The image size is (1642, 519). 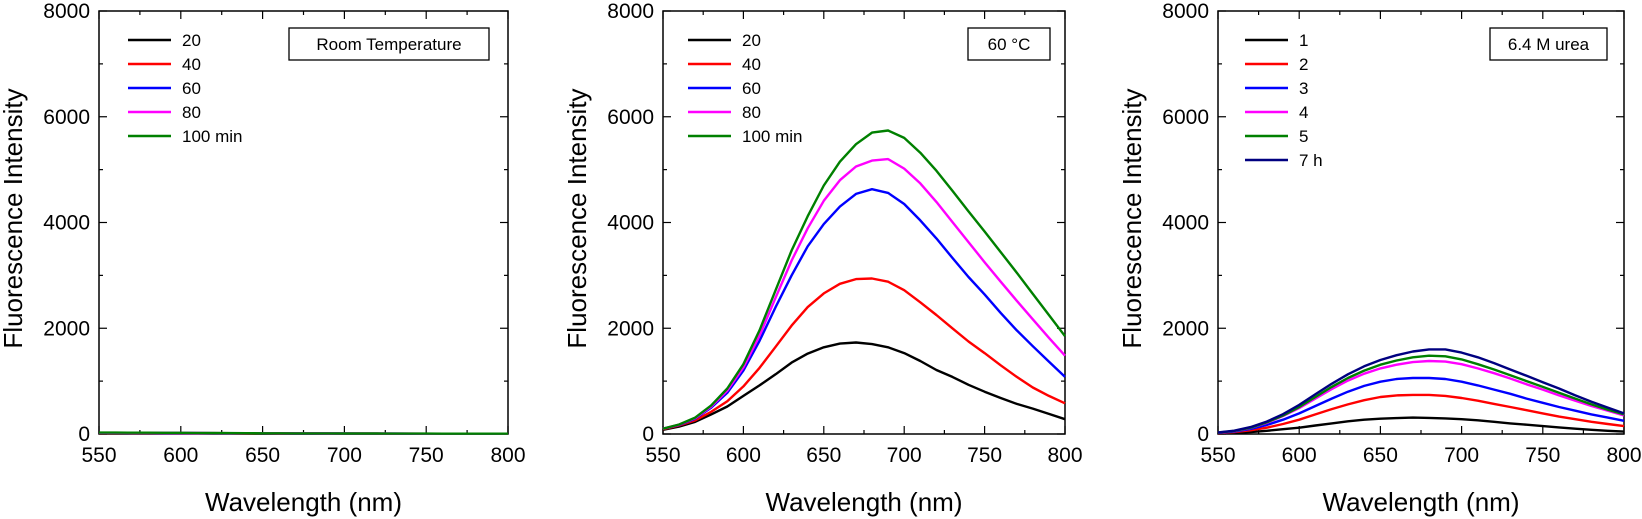 What do you see at coordinates (1303, 112) in the screenshot?
I see `legend-label: 4` at bounding box center [1303, 112].